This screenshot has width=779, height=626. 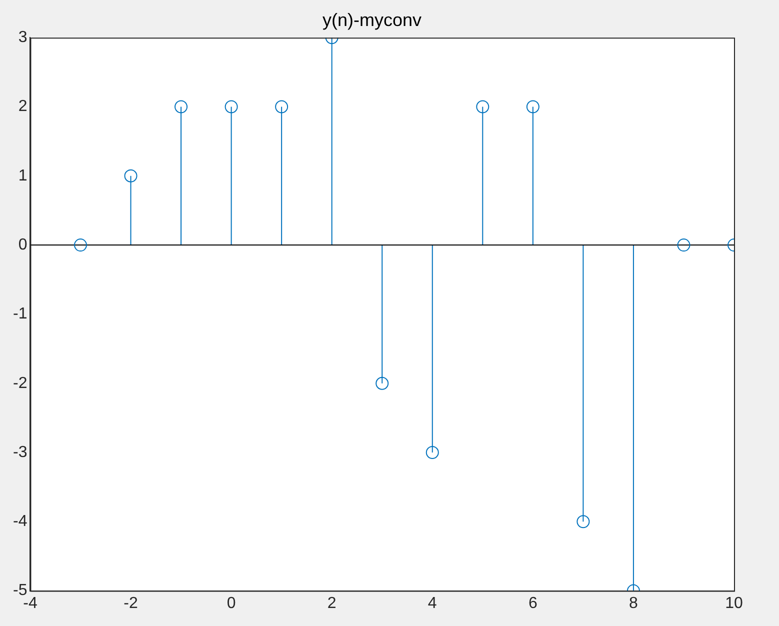 I want to click on y-tick-label: 0, so click(x=23, y=245).